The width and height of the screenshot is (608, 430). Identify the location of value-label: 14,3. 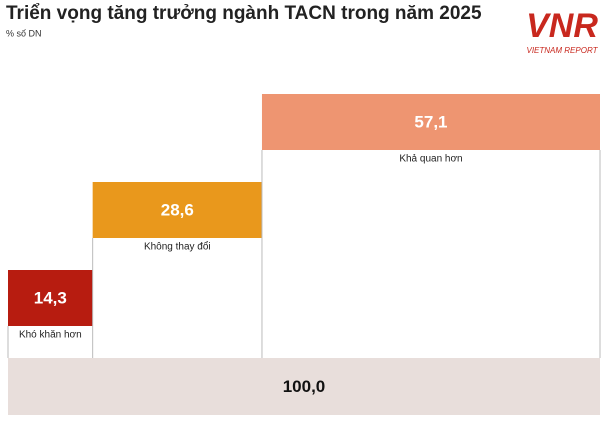
(50, 297).